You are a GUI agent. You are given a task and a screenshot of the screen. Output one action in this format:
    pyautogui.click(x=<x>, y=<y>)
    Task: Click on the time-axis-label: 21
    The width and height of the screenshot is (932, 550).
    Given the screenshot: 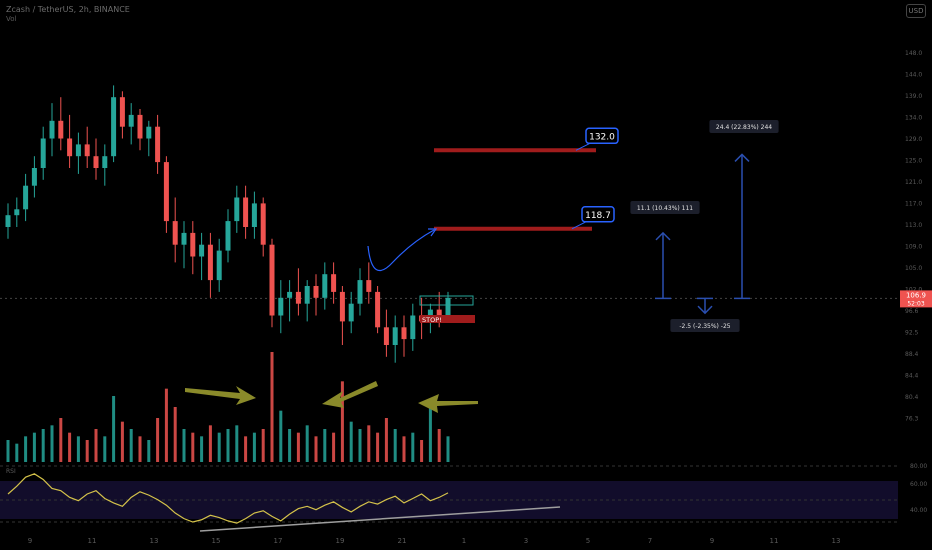 What is the action you would take?
    pyautogui.click(x=402, y=541)
    